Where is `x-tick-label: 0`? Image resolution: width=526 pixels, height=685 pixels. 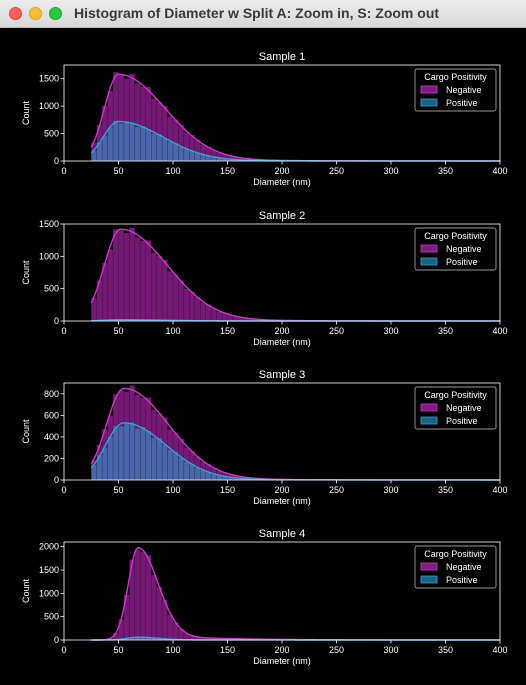
x-tick-label: 0 is located at coordinates (63, 331).